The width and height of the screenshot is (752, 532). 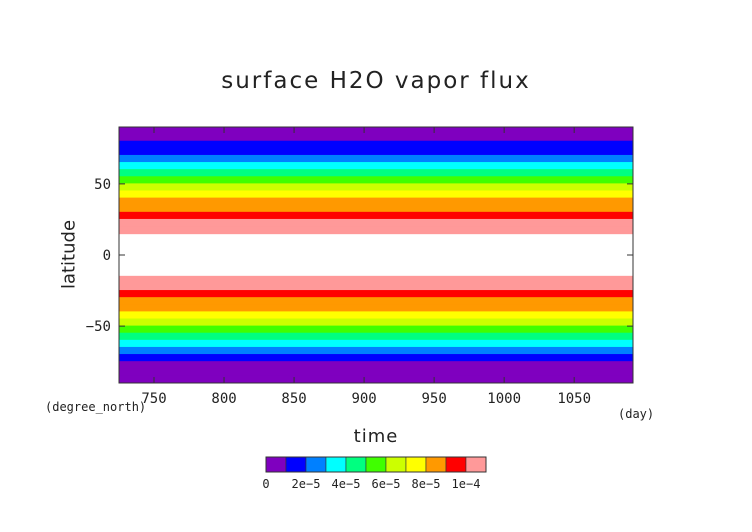 What do you see at coordinates (223, 399) in the screenshot?
I see `x-tick-label: 800` at bounding box center [223, 399].